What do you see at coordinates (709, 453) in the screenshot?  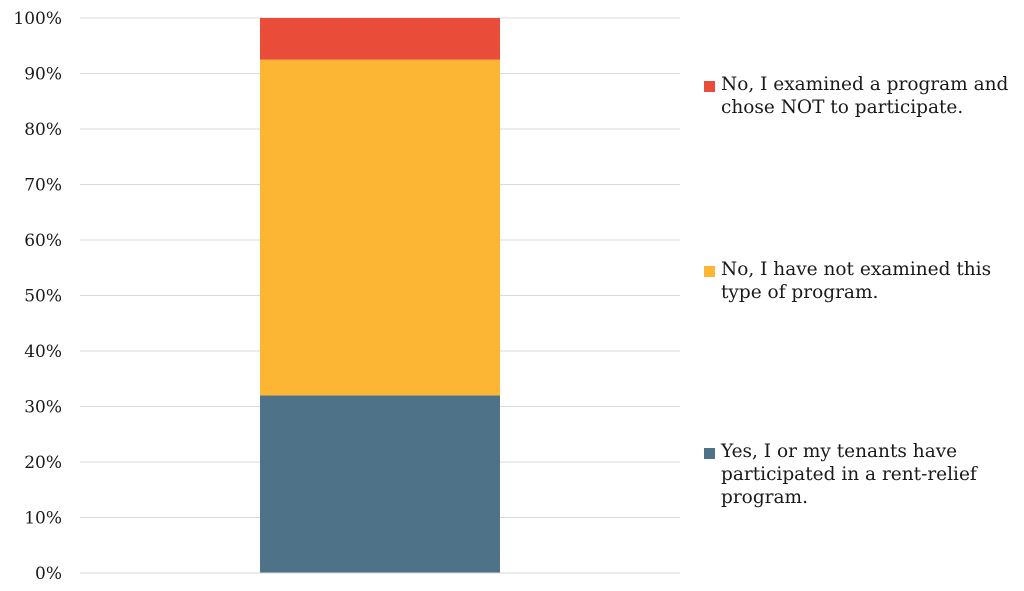 I see `legend-swatch-participated` at bounding box center [709, 453].